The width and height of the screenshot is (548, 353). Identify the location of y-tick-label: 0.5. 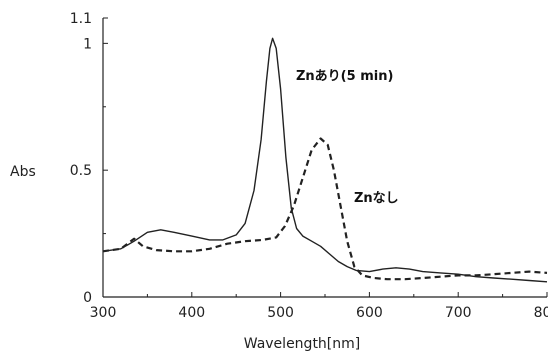
(81, 171).